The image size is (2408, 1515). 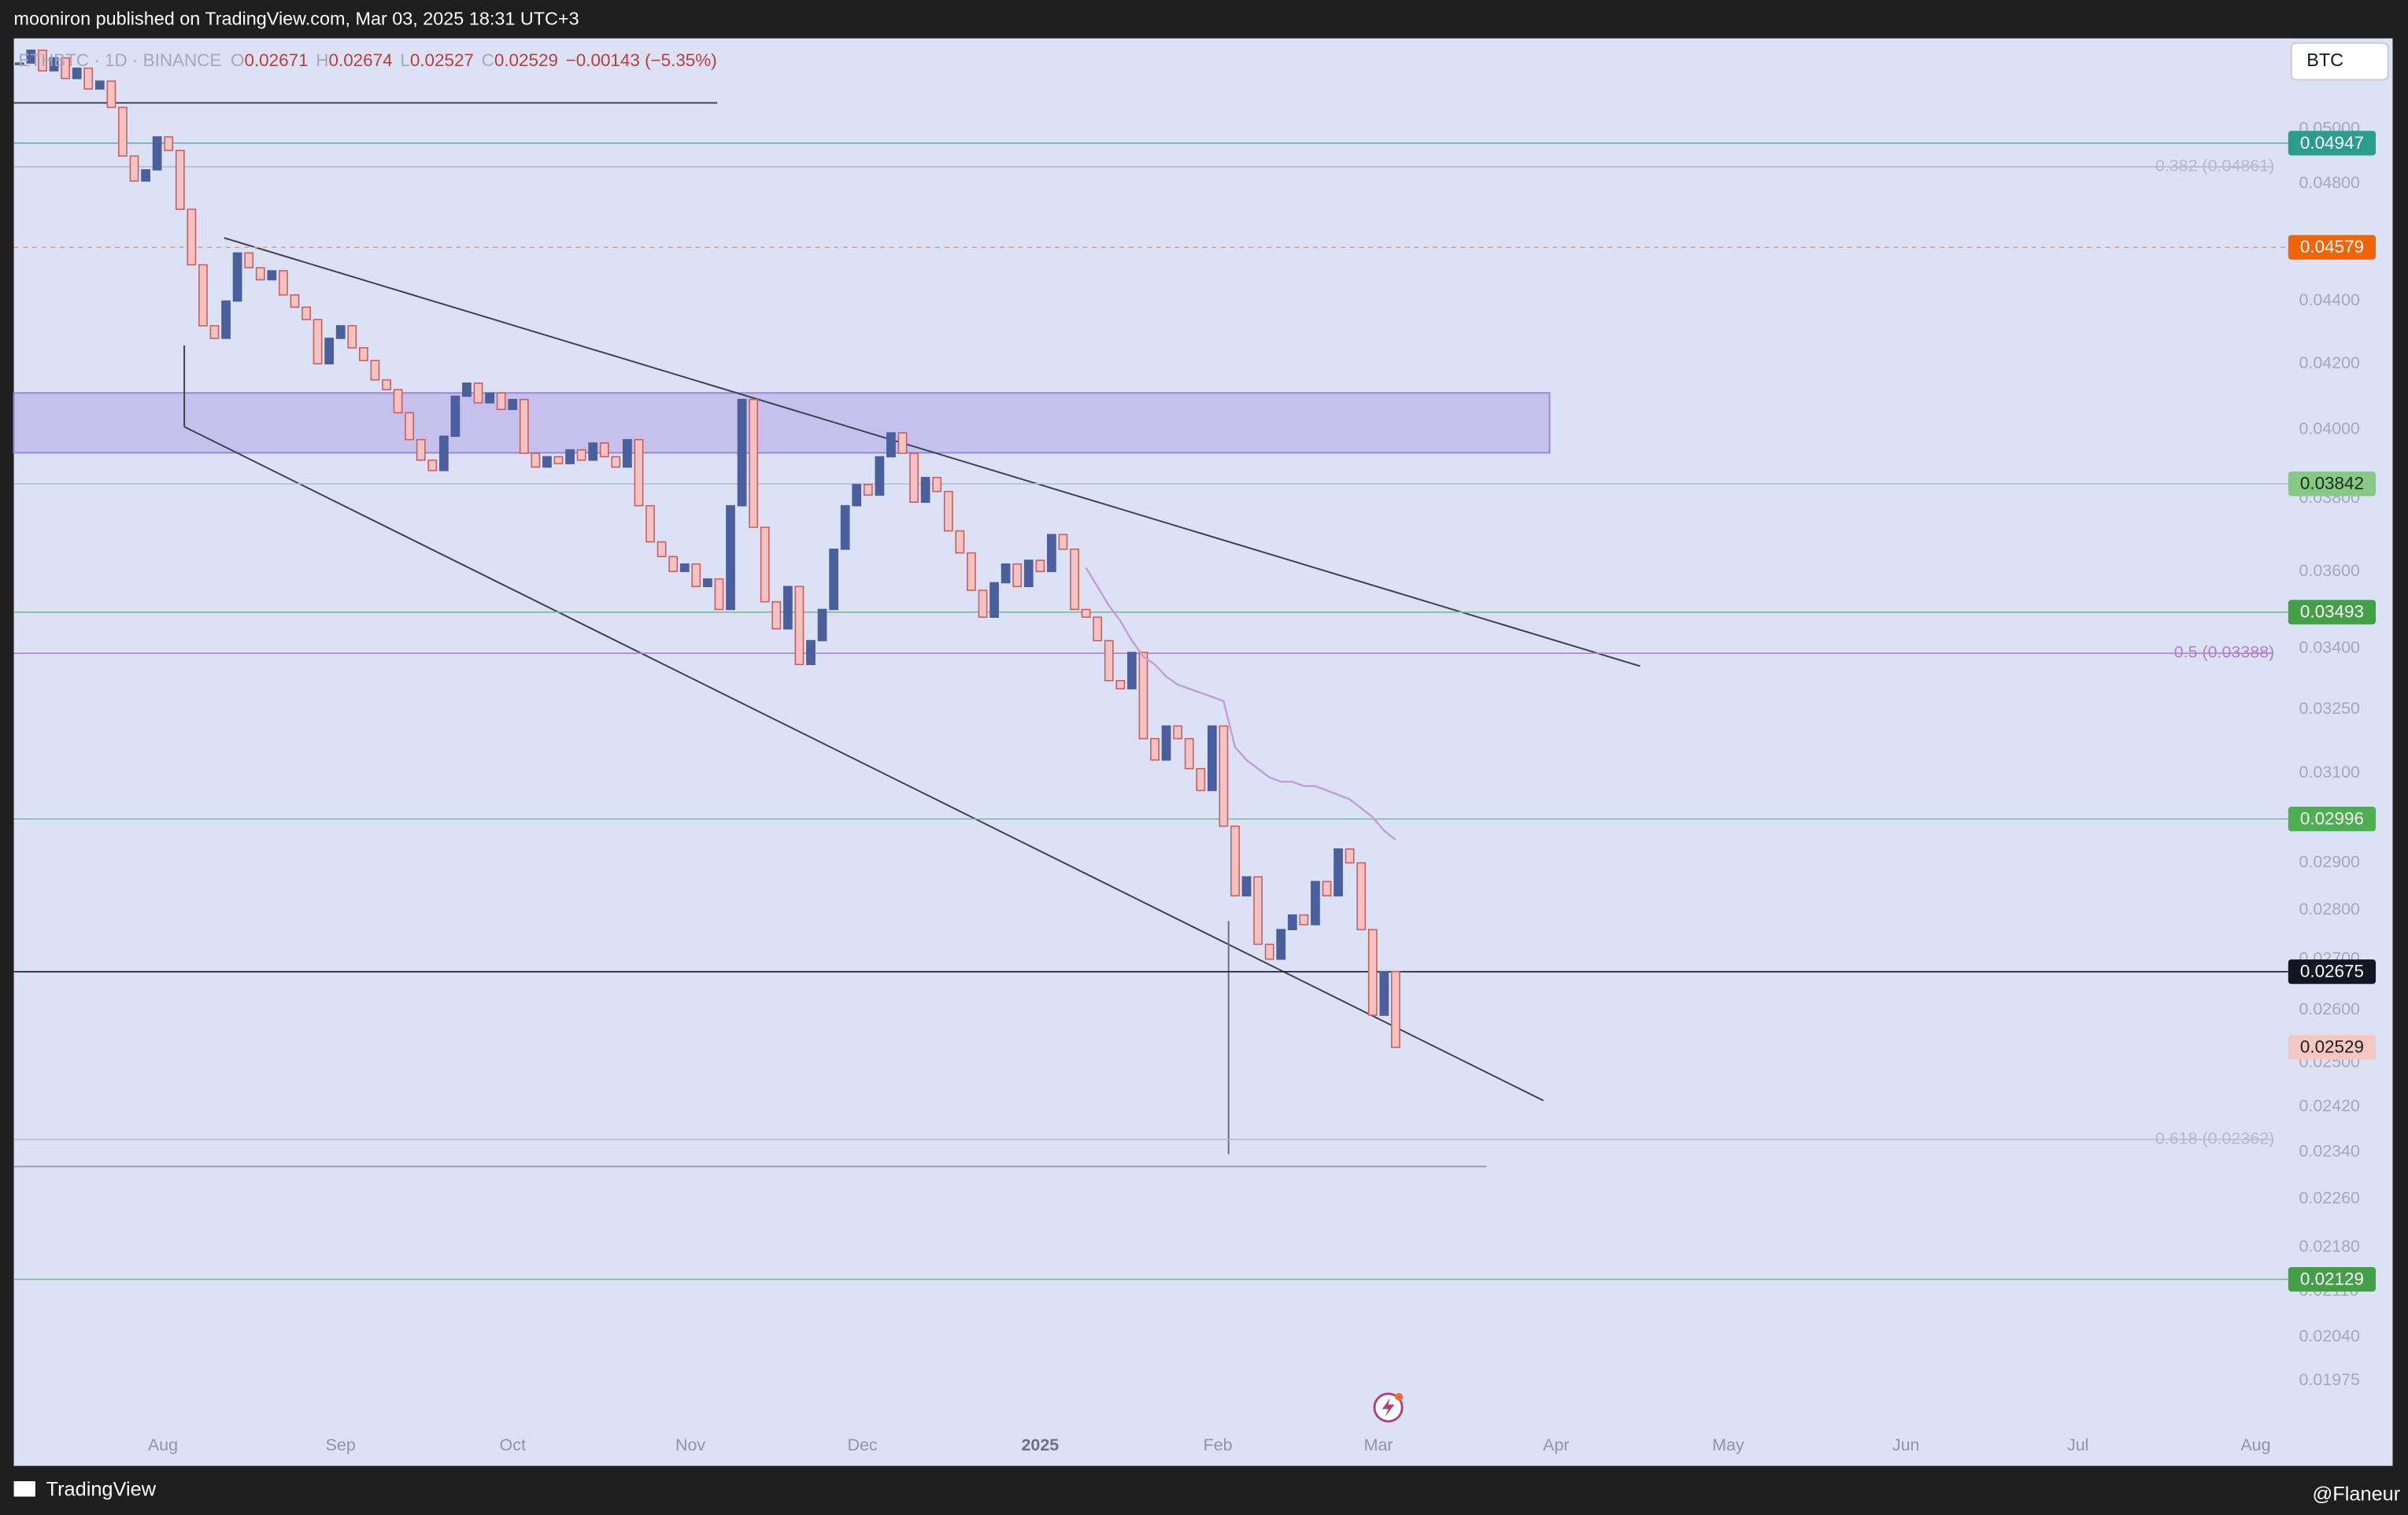 I want to click on legend-value: 0.02671, so click(x=276, y=60).